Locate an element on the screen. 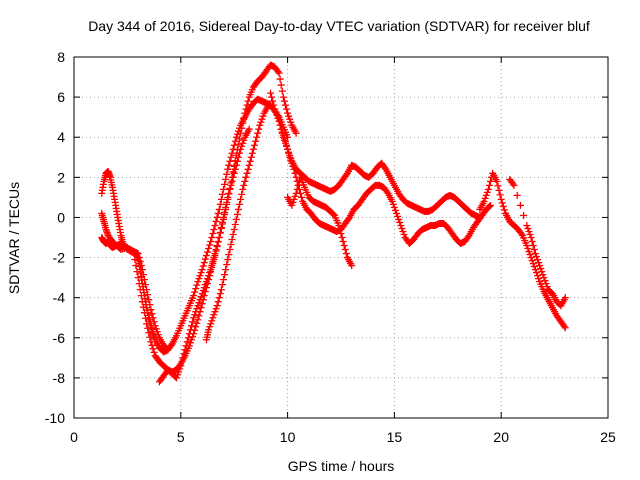 Image resolution: width=640 pixels, height=480 pixels. data-point-arc-f is located at coordinates (292, 205).